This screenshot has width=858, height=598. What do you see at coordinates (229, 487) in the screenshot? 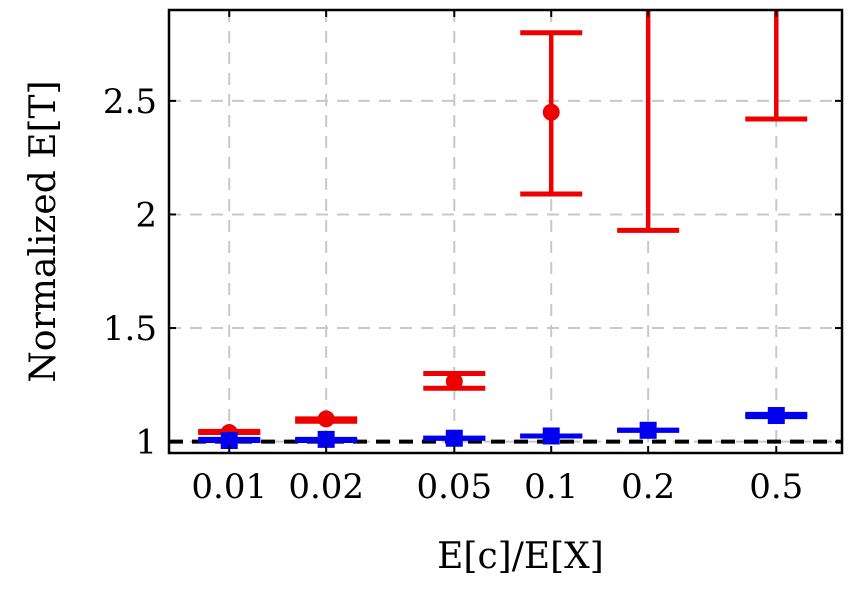
I see `x-tick-label: 0.01` at bounding box center [229, 487].